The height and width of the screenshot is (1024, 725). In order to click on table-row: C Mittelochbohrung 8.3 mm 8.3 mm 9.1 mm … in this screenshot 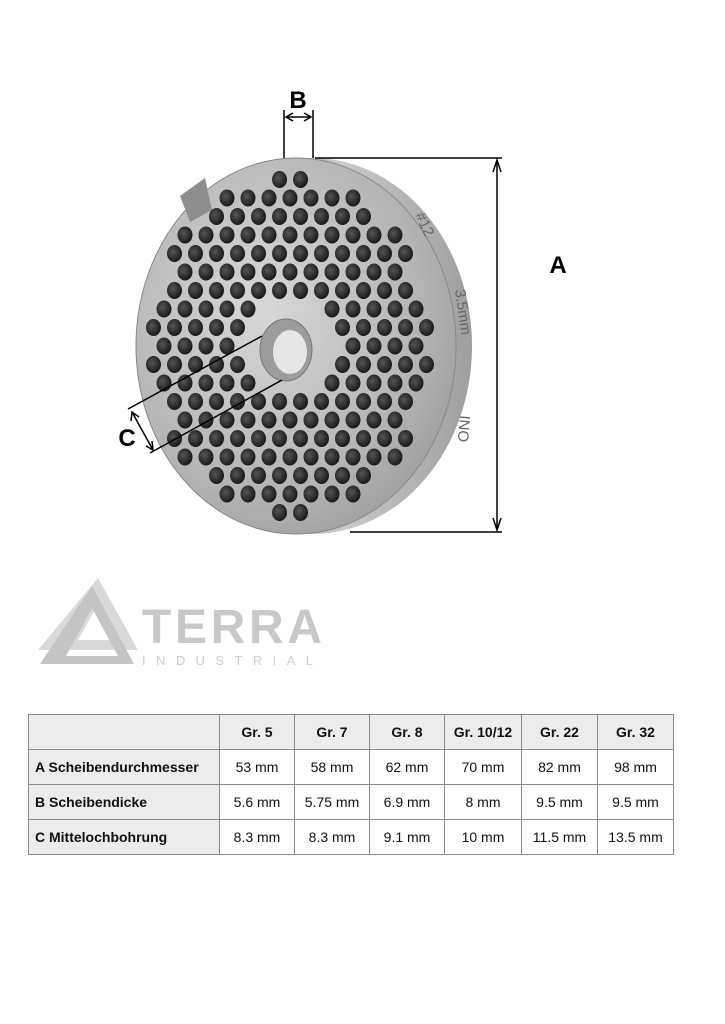, I will do `click(351, 837)`.